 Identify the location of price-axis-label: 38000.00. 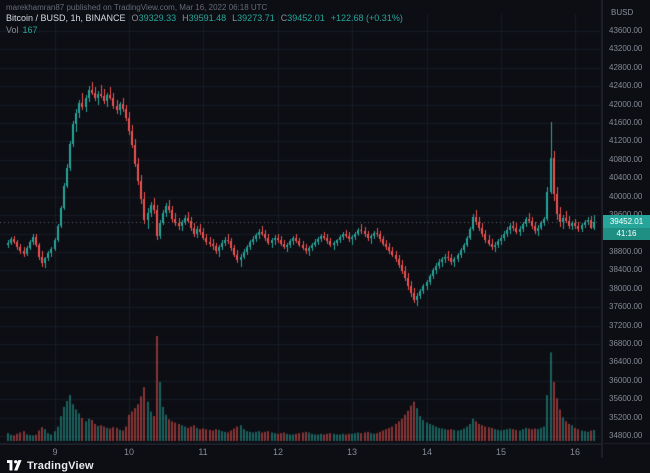
(626, 288).